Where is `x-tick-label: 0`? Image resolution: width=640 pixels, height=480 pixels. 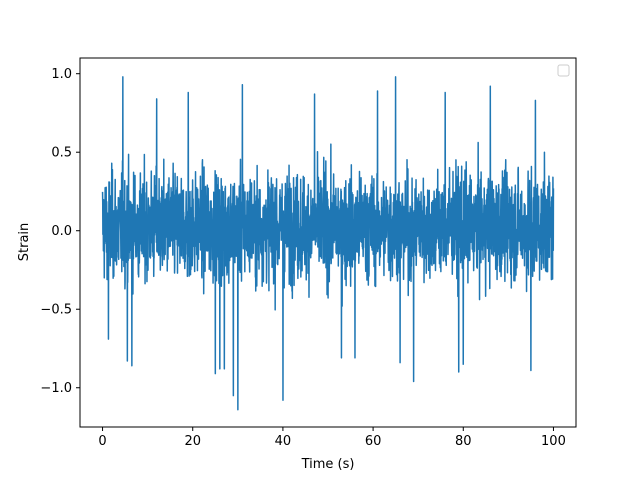
x-tick-label: 0 is located at coordinates (102, 441).